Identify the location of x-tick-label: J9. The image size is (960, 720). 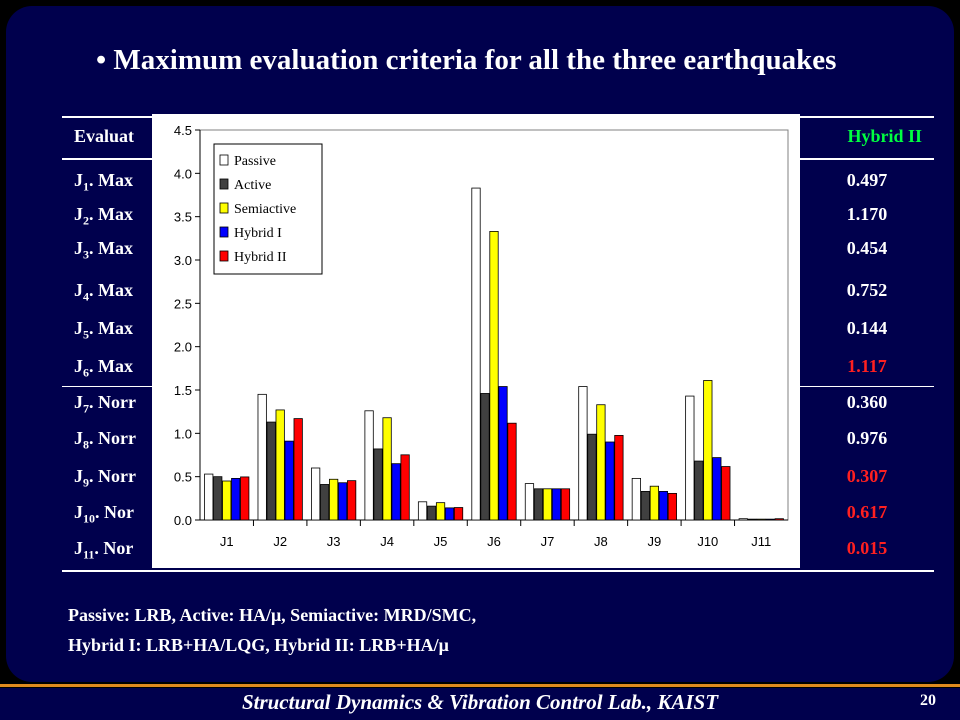
(654, 541).